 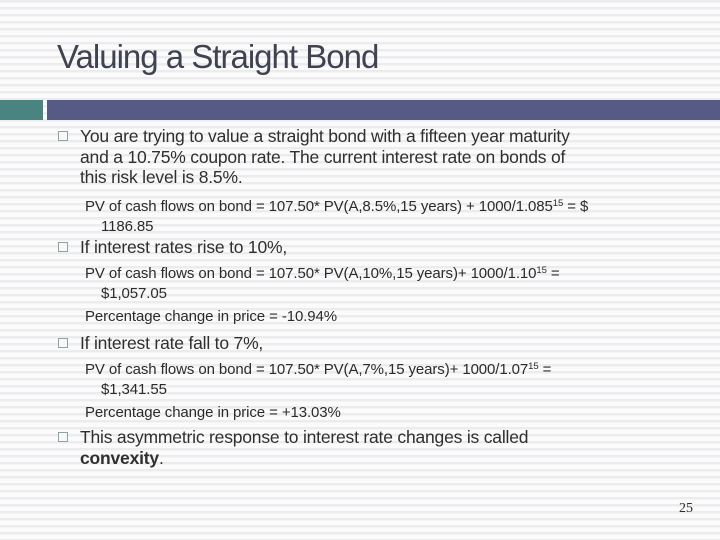 What do you see at coordinates (383, 110) in the screenshot?
I see `accent-purple-bar` at bounding box center [383, 110].